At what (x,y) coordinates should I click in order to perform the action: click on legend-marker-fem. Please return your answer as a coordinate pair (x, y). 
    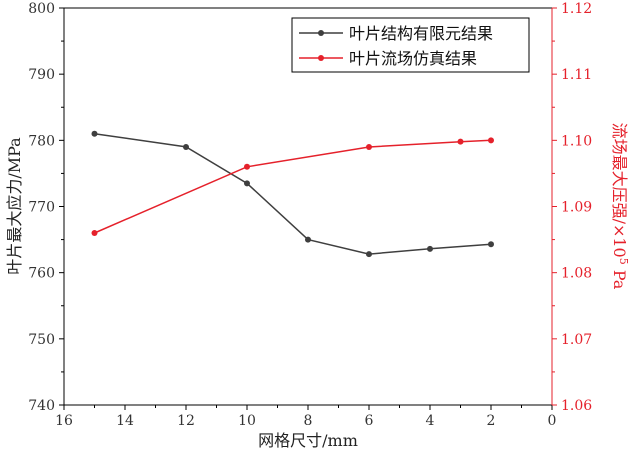
    Looking at the image, I should click on (321, 33).